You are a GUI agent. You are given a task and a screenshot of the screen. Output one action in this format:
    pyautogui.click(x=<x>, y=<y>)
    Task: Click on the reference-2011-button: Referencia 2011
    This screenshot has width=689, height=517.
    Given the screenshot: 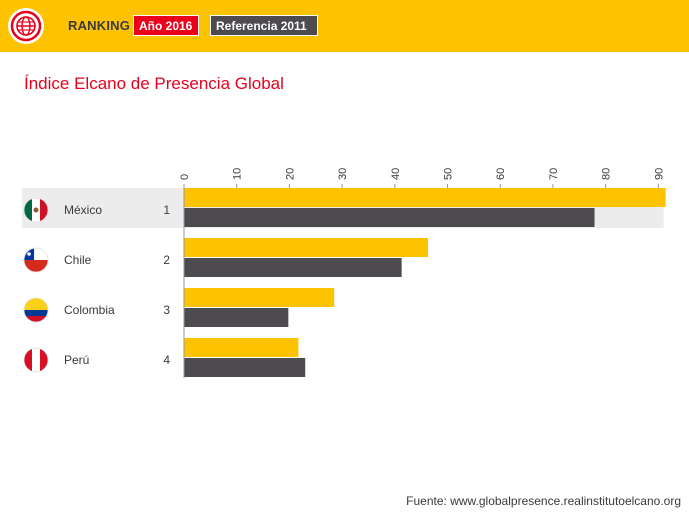 What is the action you would take?
    pyautogui.click(x=264, y=25)
    